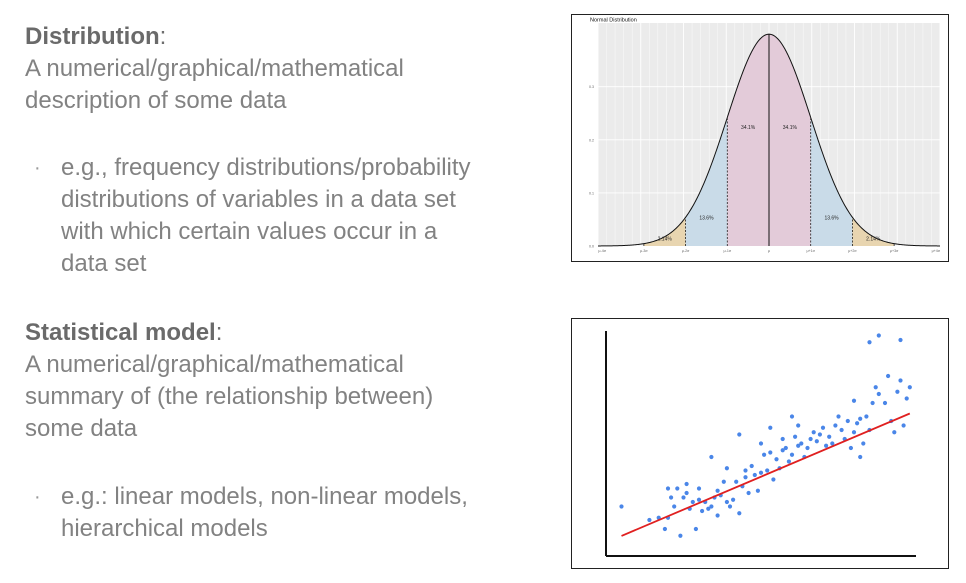 Image resolution: width=966 pixels, height=583 pixels. What do you see at coordinates (831, 218) in the screenshot?
I see `region-percent-label: 13.6%` at bounding box center [831, 218].